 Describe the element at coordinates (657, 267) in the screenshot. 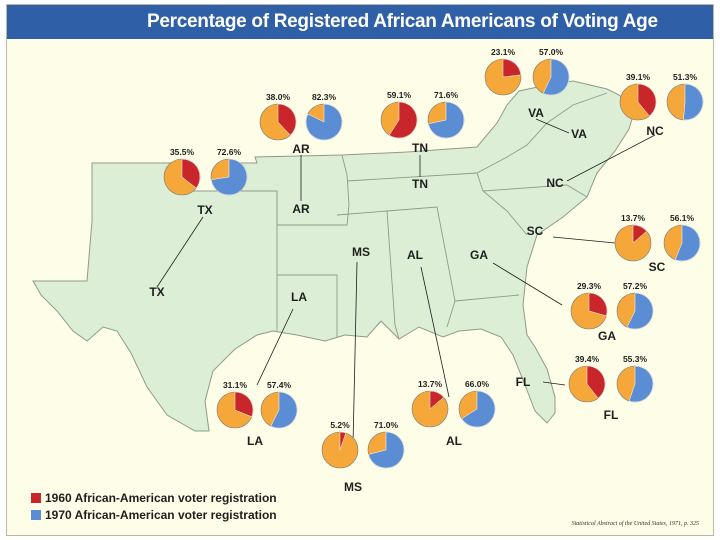

I see `map-label-sc: SC` at that location.